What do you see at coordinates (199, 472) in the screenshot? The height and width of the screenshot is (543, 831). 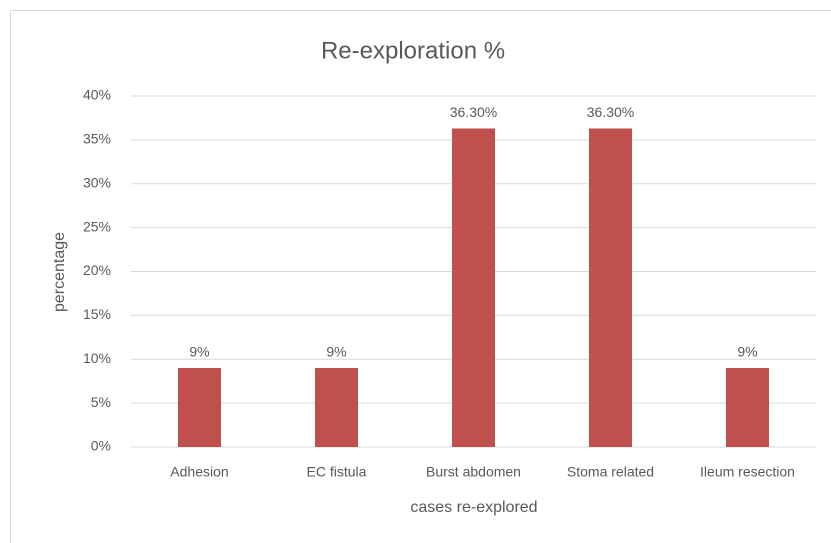 I see `x-tick-label: Adhesion` at bounding box center [199, 472].